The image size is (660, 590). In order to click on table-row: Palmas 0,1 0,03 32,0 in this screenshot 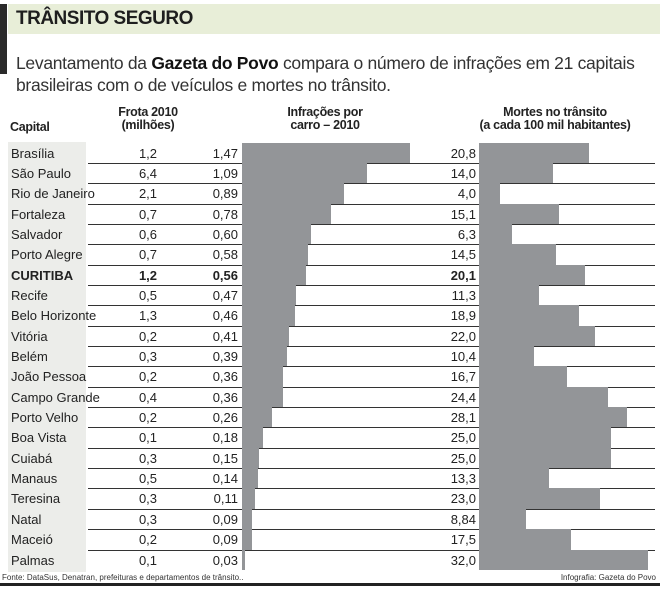, I will do `click(330, 559)`.